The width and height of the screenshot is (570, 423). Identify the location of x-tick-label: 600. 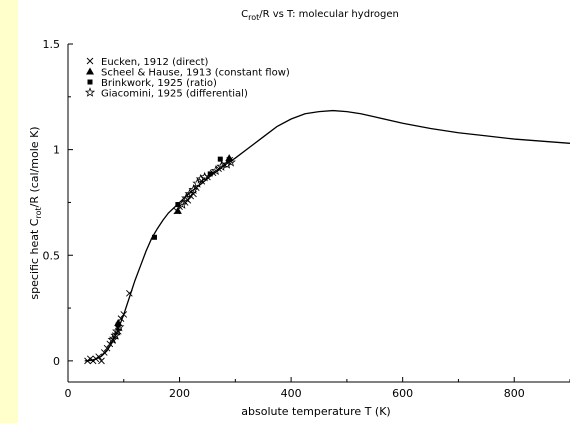
(402, 393).